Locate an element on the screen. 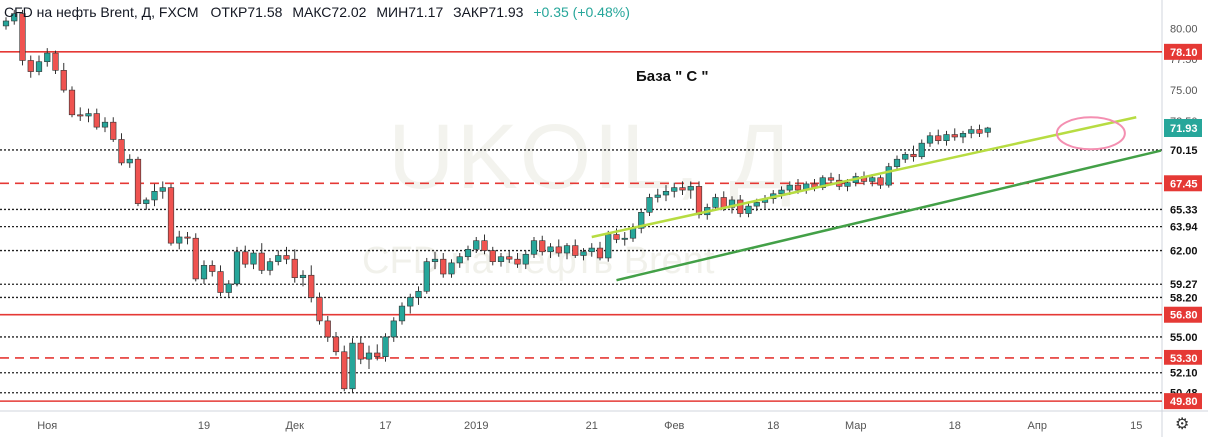 The image size is (1208, 437). price-tag-label: 58.20 is located at coordinates (1184, 298).